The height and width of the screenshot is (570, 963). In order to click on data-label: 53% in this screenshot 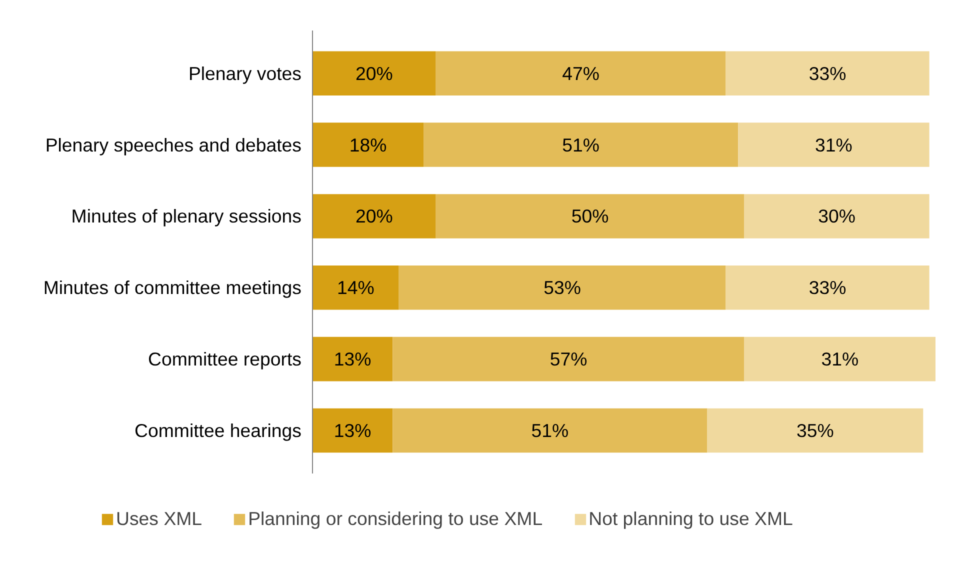, I will do `click(562, 287)`.